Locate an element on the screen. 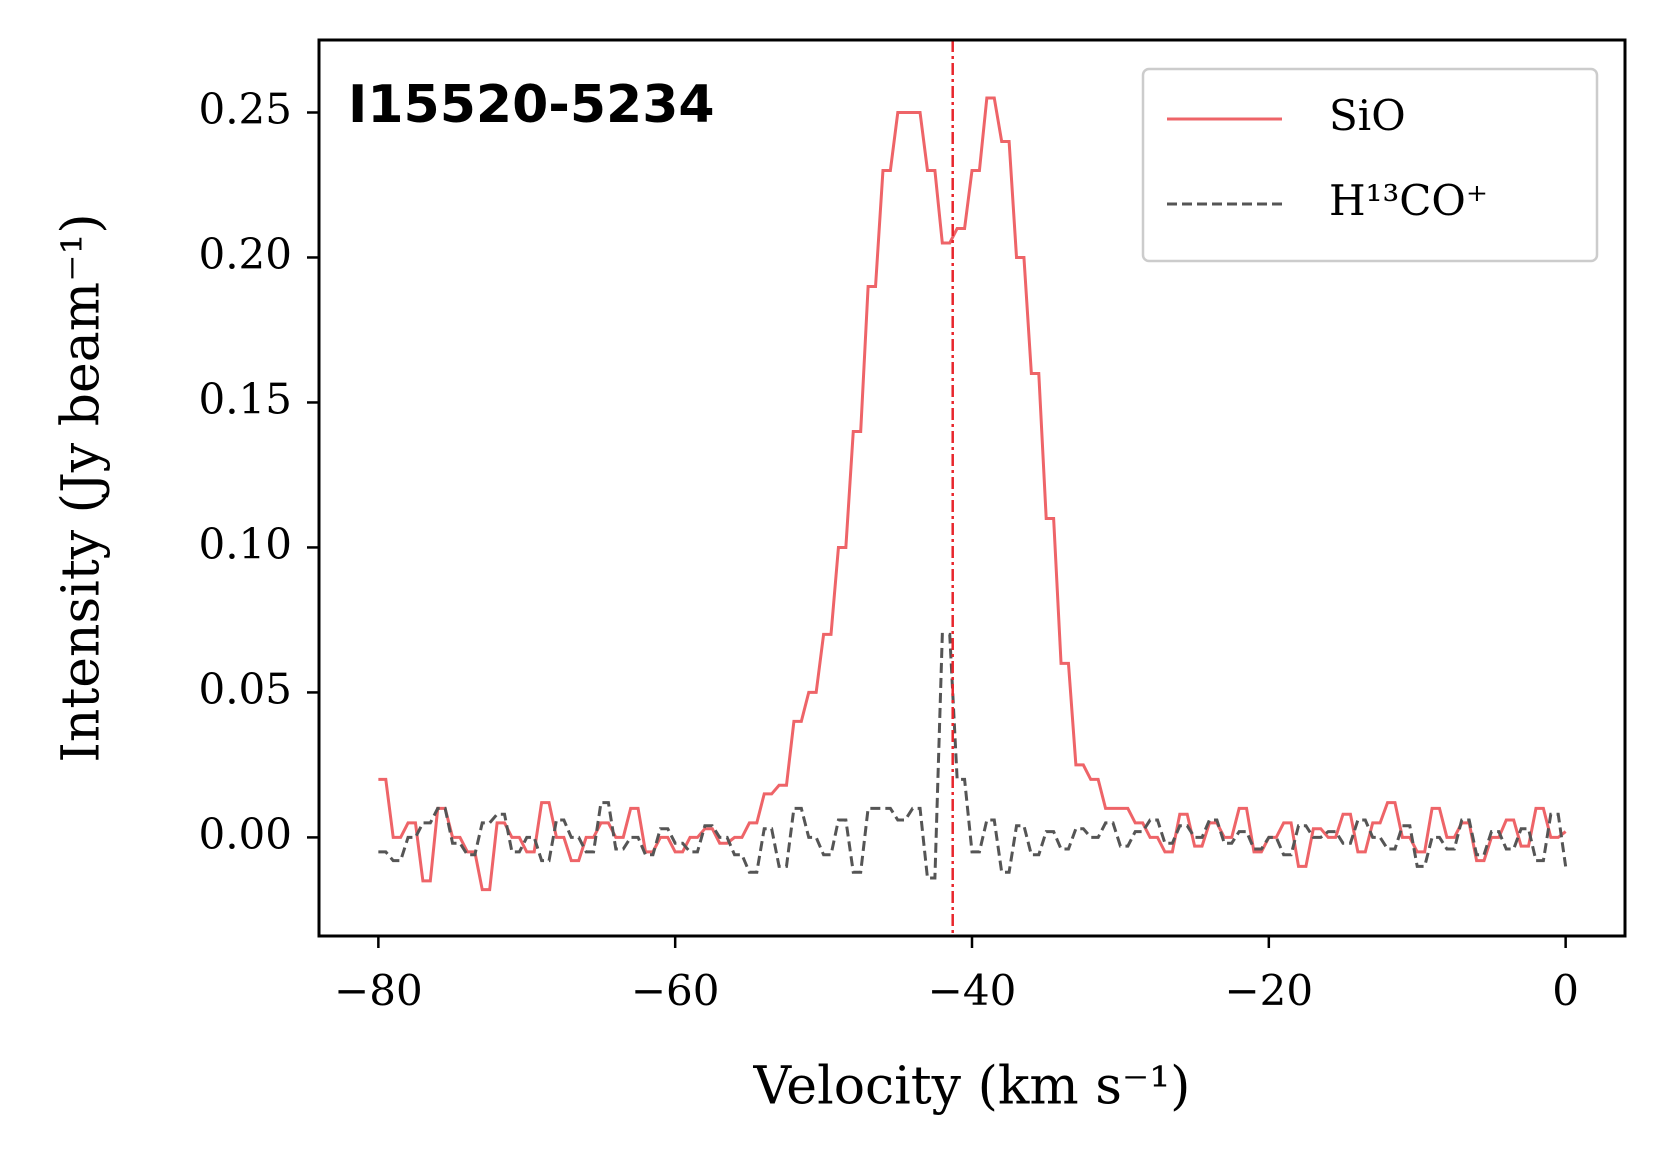  legend-box is located at coordinates (1370, 165).